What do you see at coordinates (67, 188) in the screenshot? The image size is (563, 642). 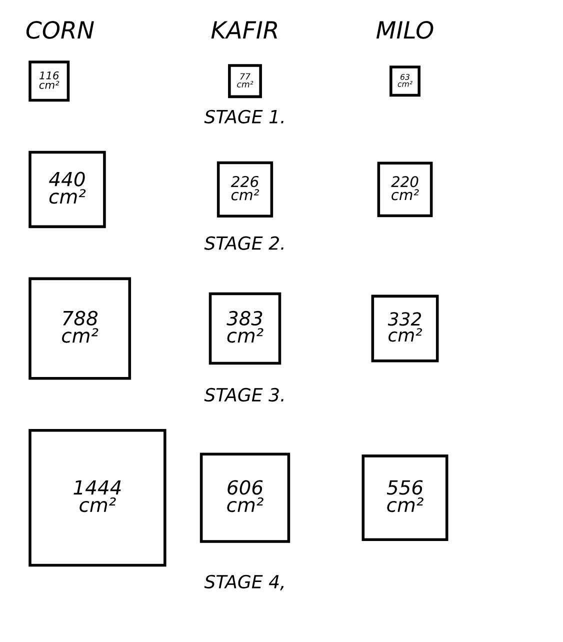 I see `data-label: 440 cm²` at bounding box center [67, 188].